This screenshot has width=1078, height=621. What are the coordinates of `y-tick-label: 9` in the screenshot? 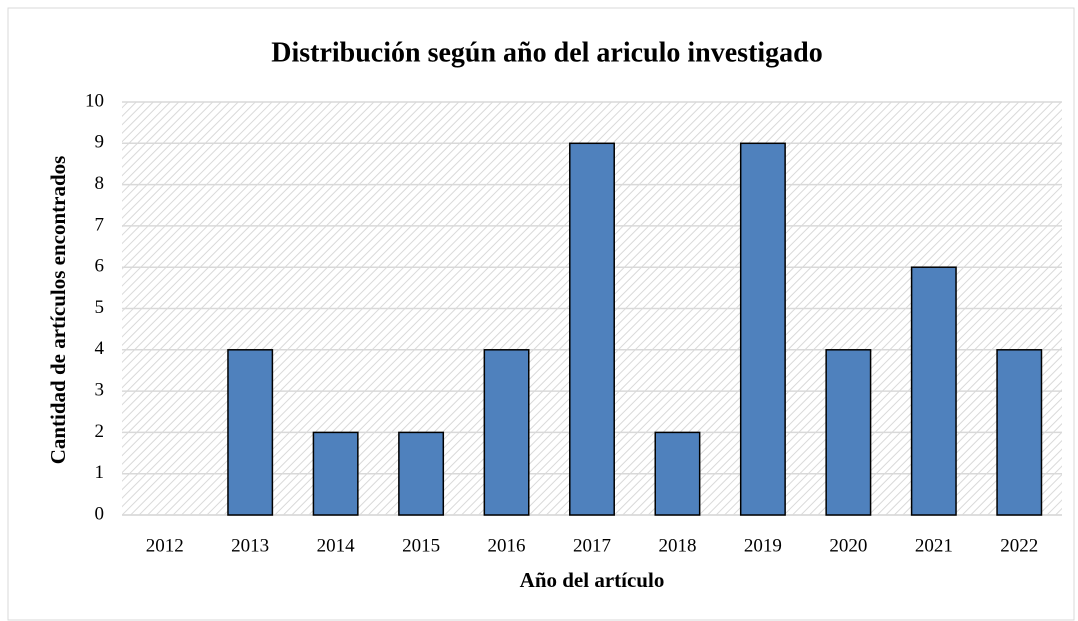 It's located at (100, 142).